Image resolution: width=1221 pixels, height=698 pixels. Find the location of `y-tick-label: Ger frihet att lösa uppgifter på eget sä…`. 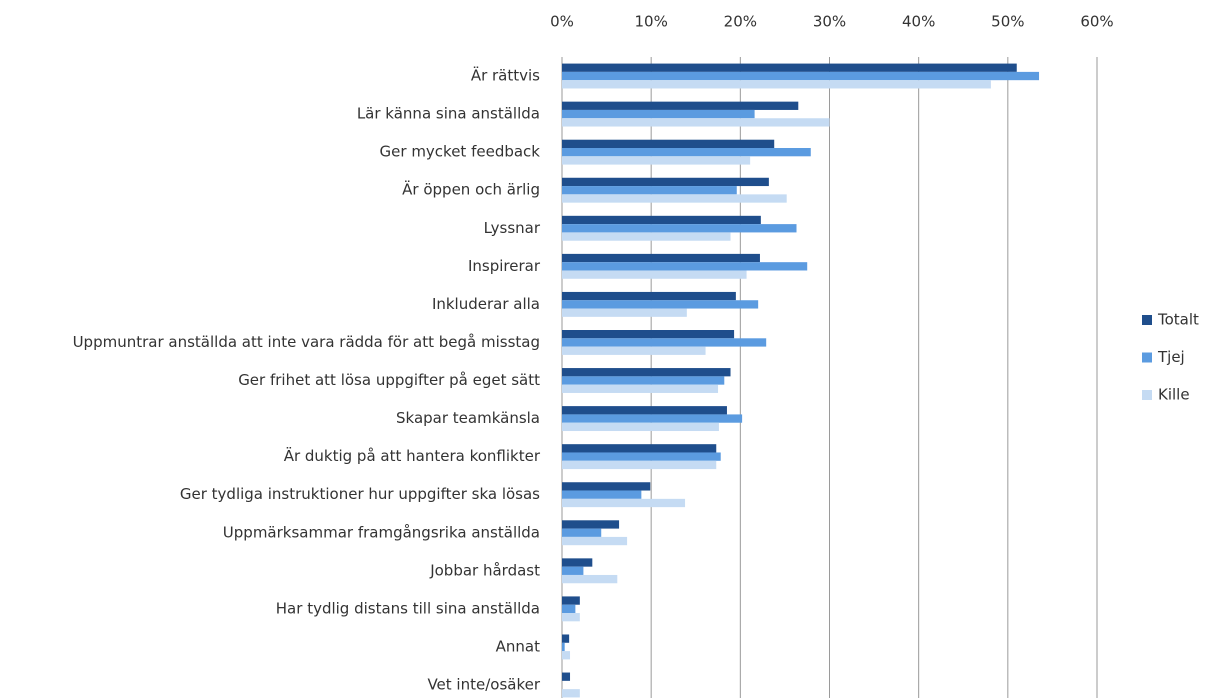

y-tick-label: Ger frihet att lösa uppgifter på eget sä… is located at coordinates (389, 380).